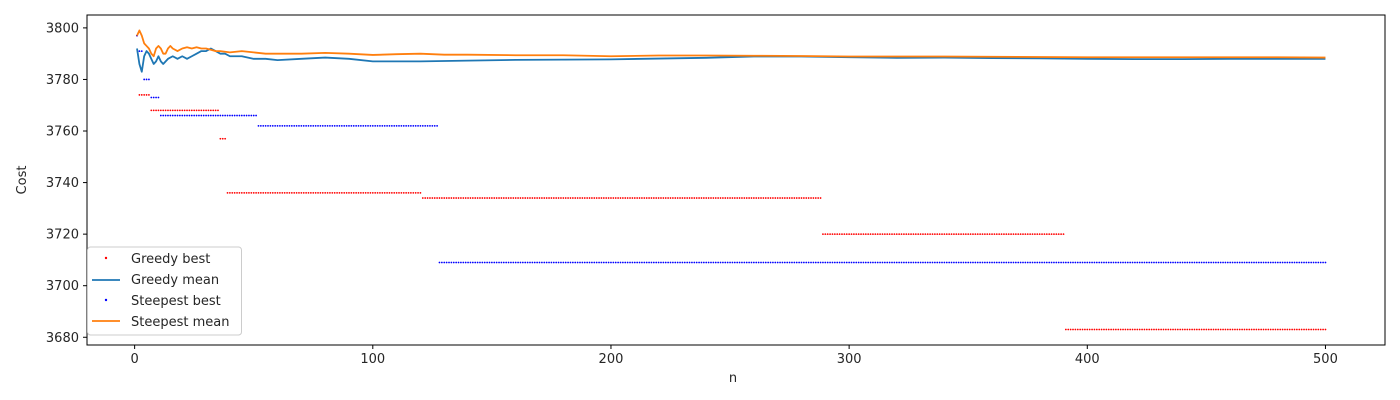 This screenshot has width=1400, height=400. What do you see at coordinates (22, 180) in the screenshot?
I see `y-axis-label: Cost` at bounding box center [22, 180].